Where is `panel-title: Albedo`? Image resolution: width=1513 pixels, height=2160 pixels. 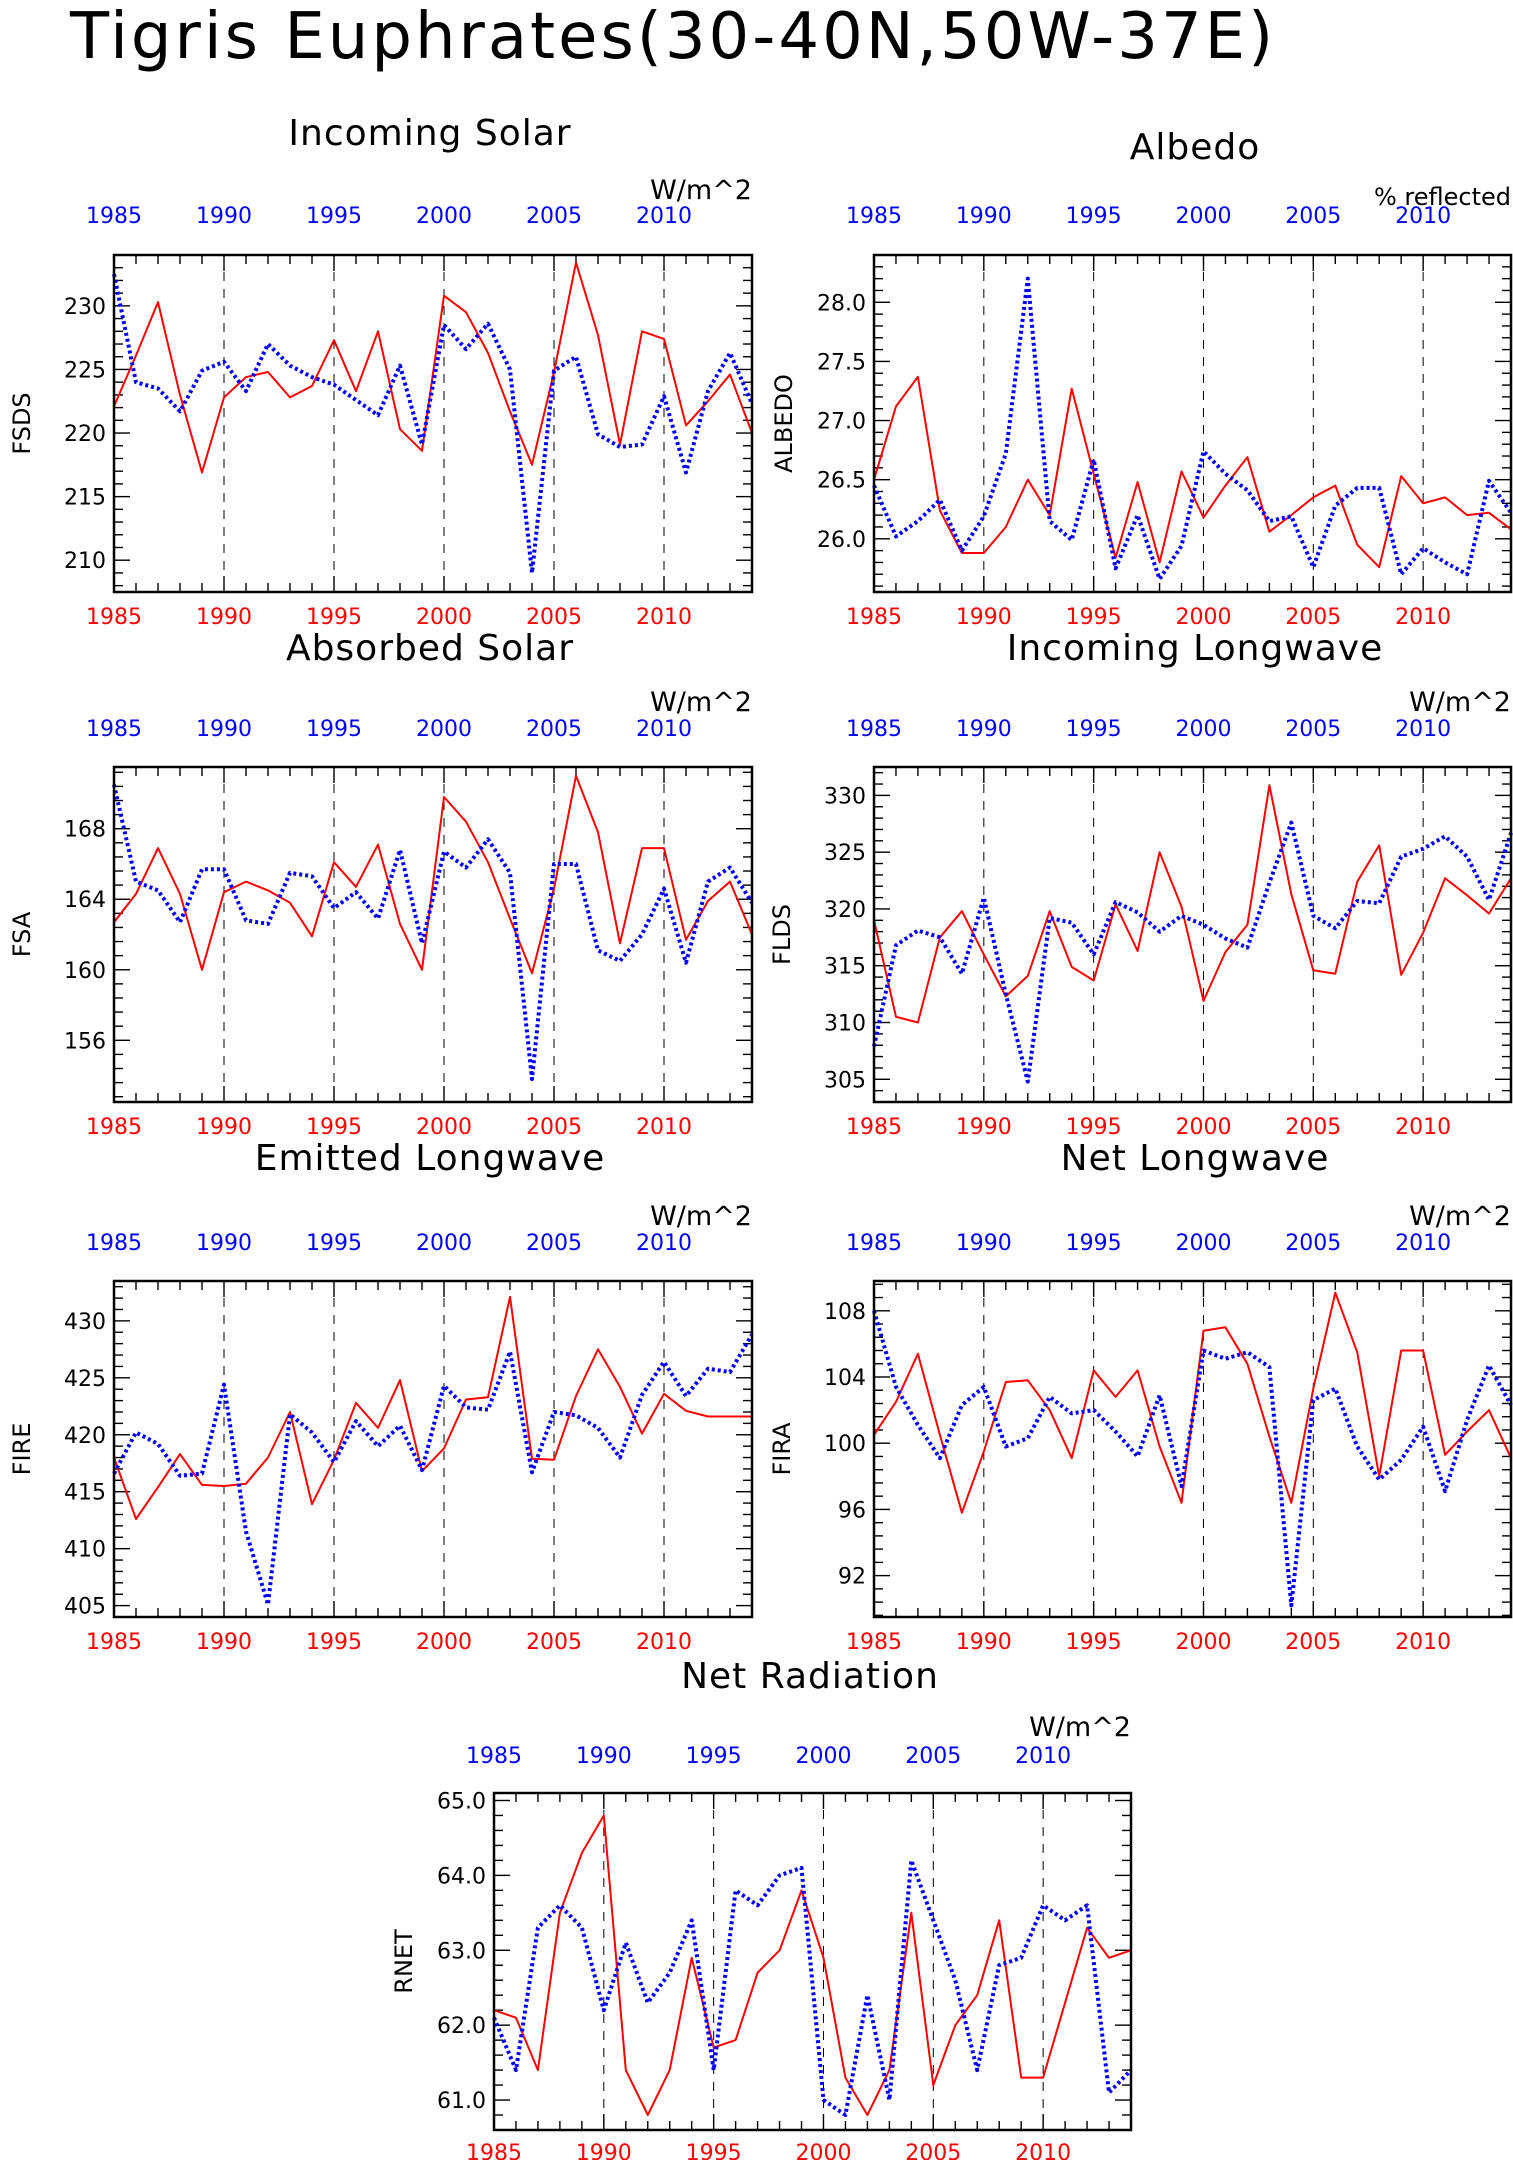
panel-title: Albedo is located at coordinates (1195, 147).